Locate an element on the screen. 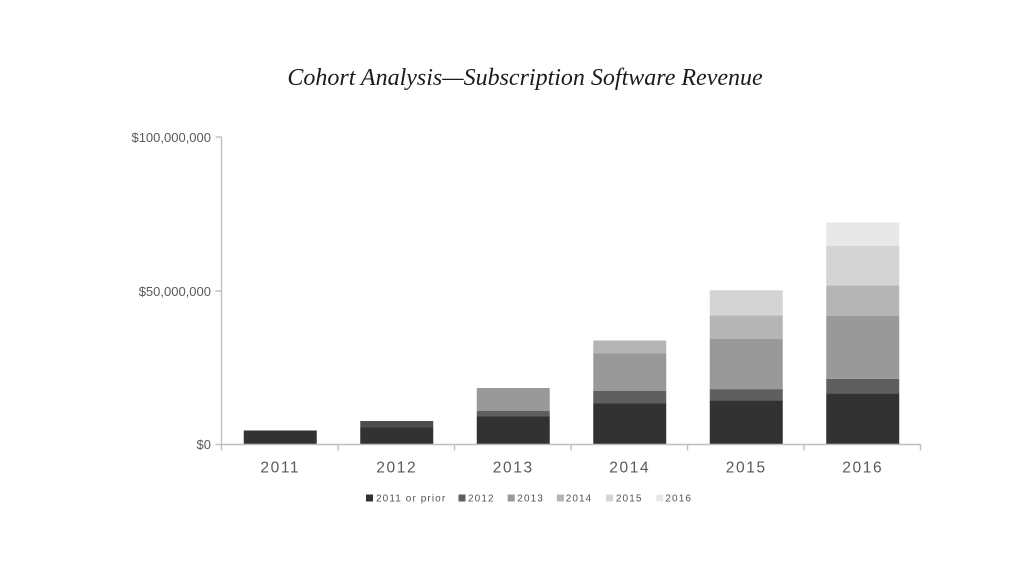 This screenshot has height=576, width=1024. svg-text: 2011 is located at coordinates (280, 468).